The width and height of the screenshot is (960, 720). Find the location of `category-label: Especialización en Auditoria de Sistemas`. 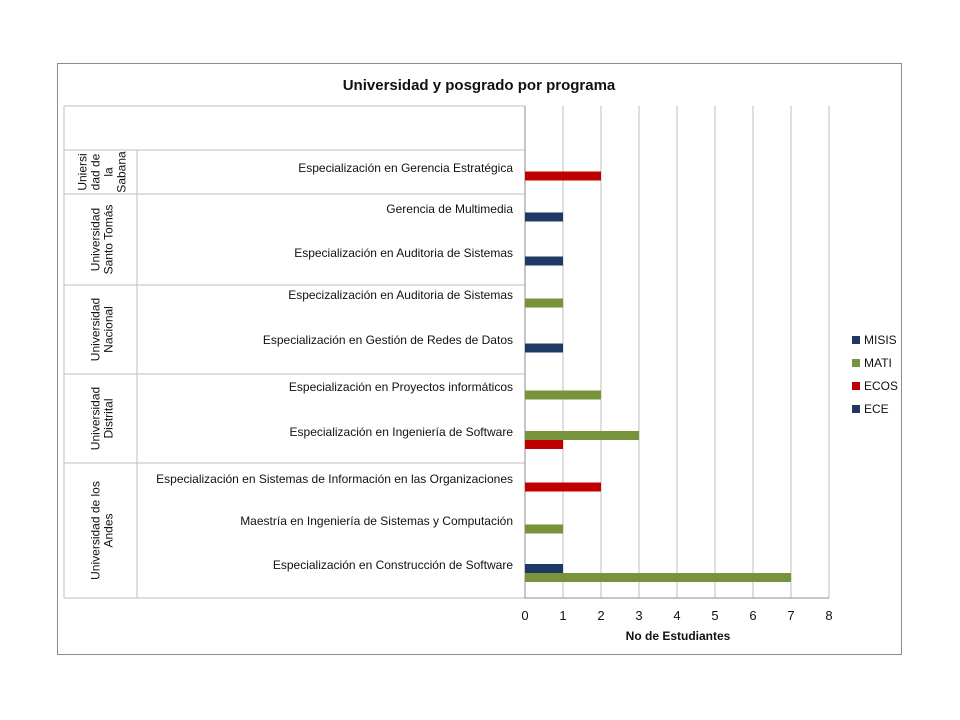

category-label: Especialización en Auditoria de Sistemas is located at coordinates (403, 253).